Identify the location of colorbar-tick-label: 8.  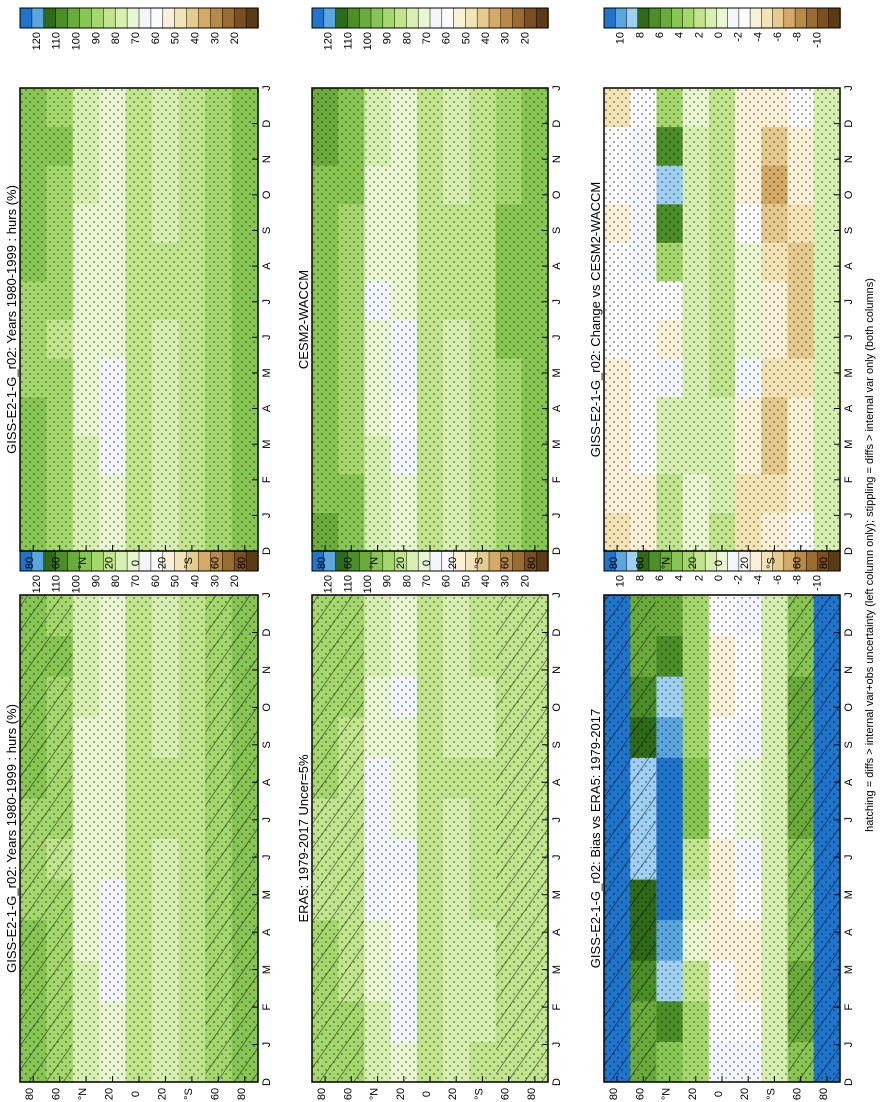
(640, 35).